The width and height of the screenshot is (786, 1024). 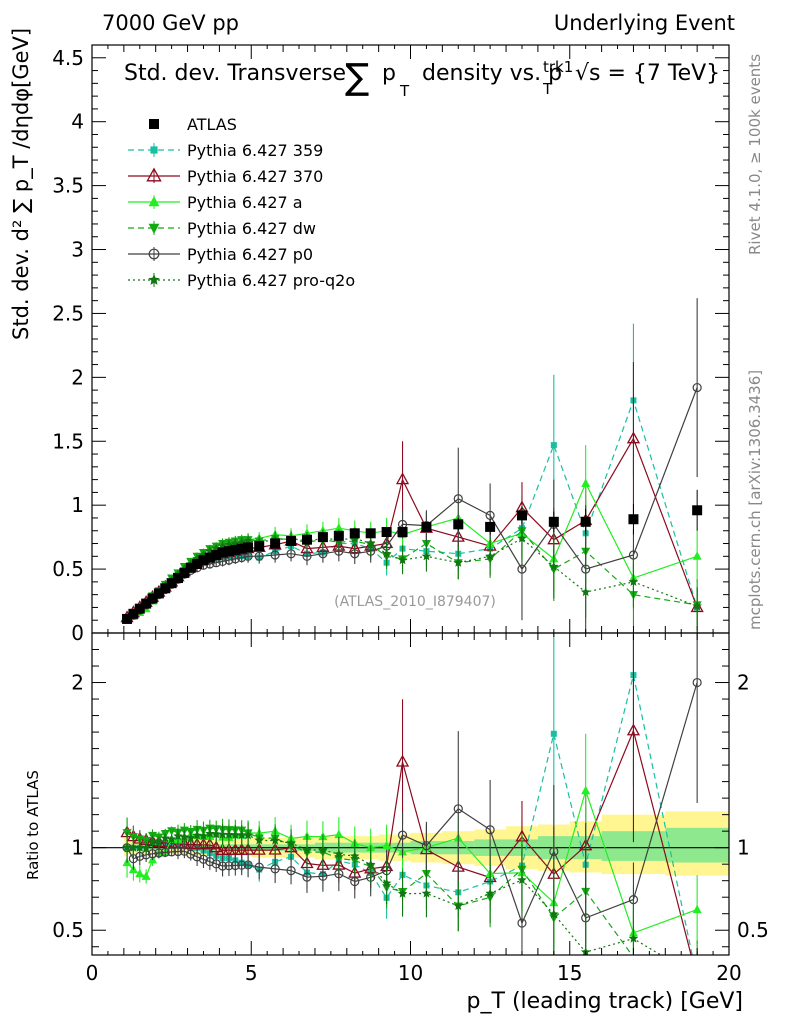 What do you see at coordinates (255, 150) in the screenshot?
I see `legend-label: Pythia 6.427 359` at bounding box center [255, 150].